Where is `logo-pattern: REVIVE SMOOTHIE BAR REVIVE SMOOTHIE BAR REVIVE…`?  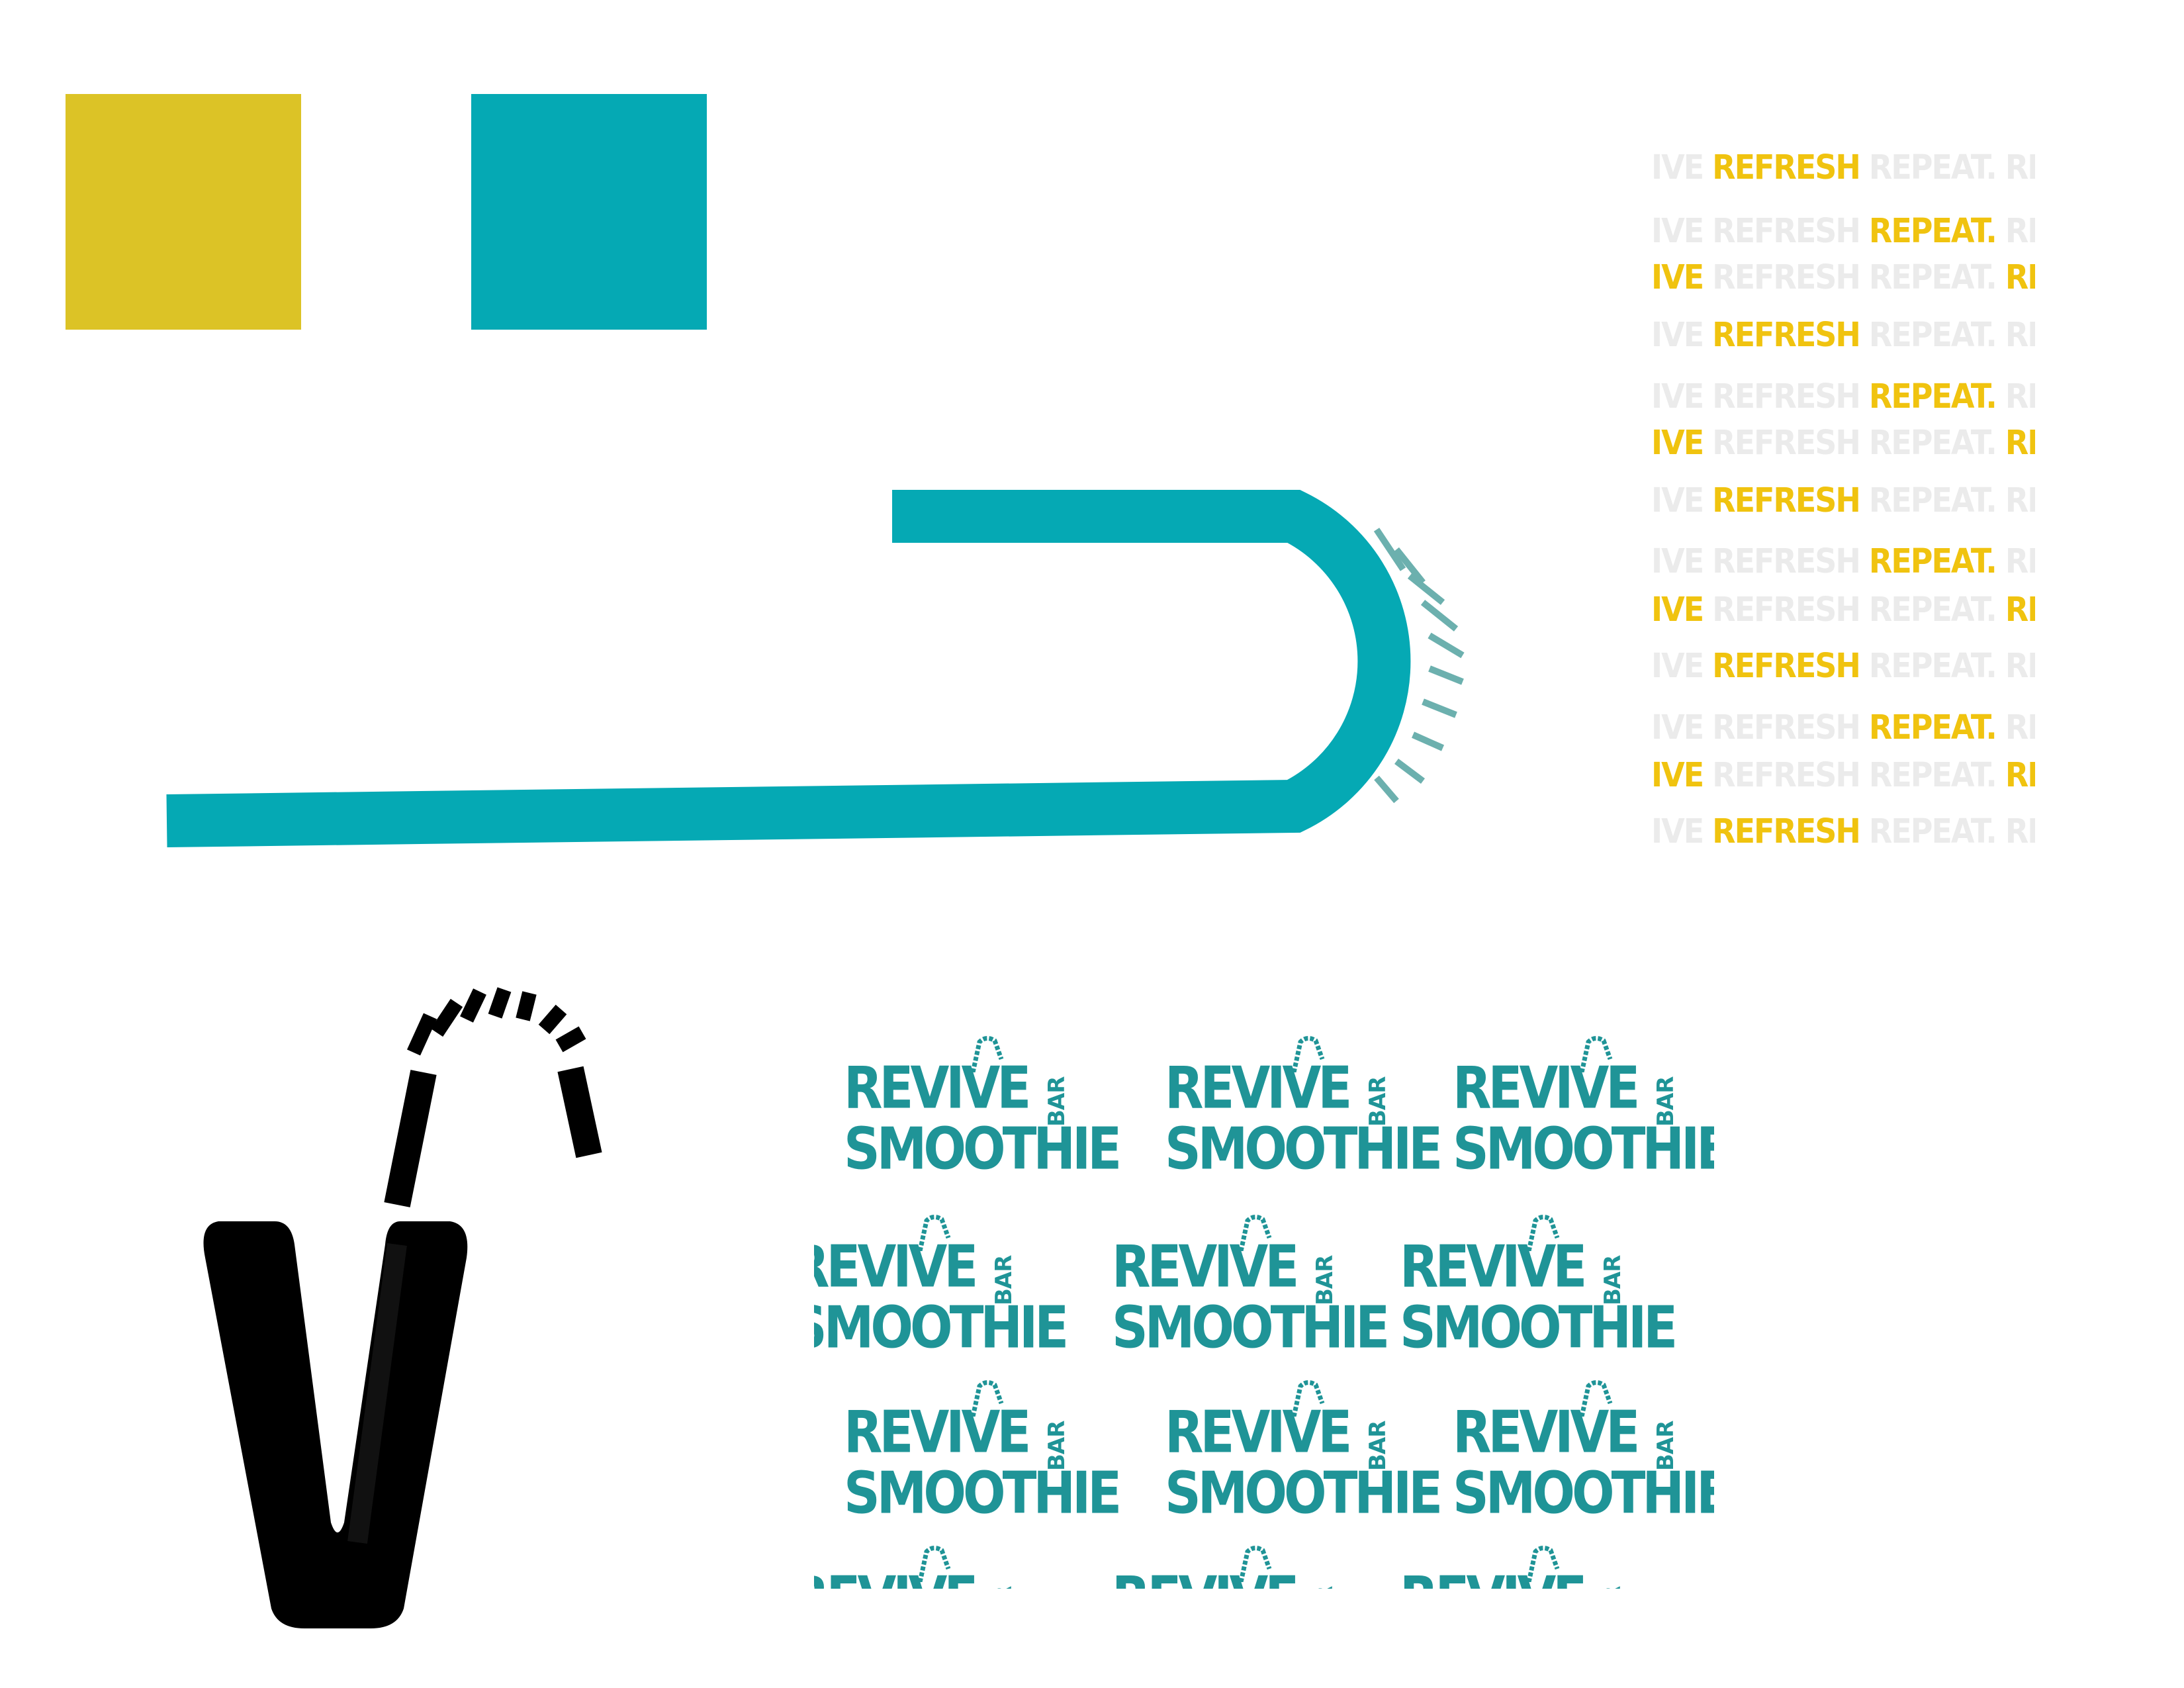
logo-pattern: REVIVE SMOOTHIE BAR REVIVE SMOOTHIE BAR REVIVE… is located at coordinates (1264, 1311).